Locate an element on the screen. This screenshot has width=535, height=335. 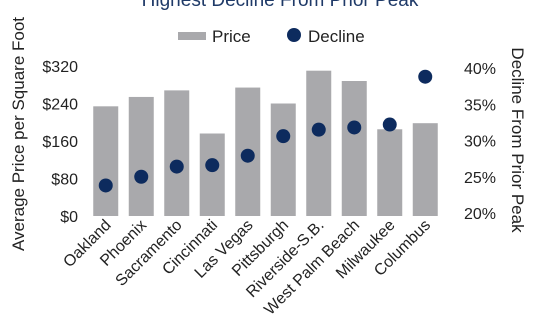
y-tick-label: $0 is located at coordinates (69, 217).